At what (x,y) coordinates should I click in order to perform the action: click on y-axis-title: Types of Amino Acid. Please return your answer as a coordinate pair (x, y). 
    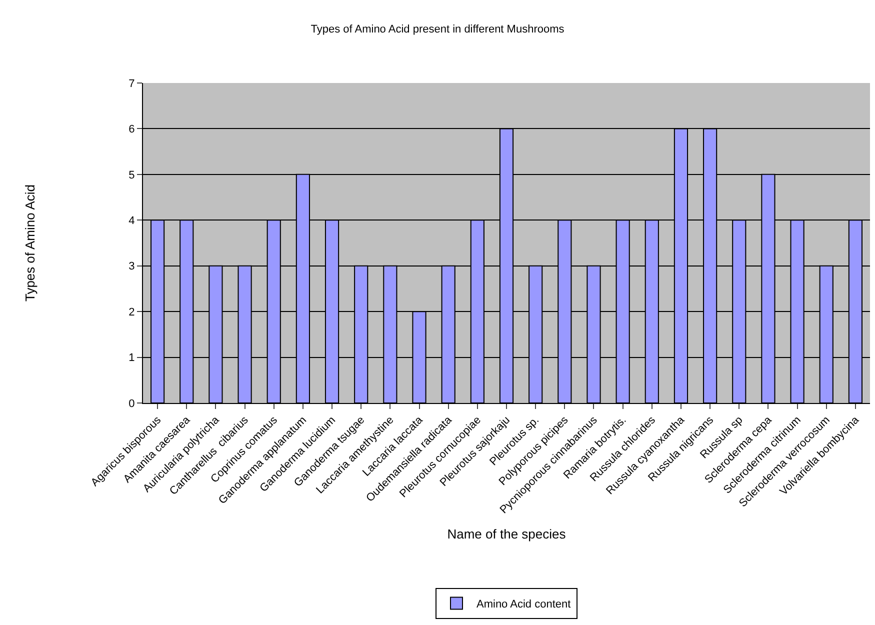
    Looking at the image, I should click on (30, 243).